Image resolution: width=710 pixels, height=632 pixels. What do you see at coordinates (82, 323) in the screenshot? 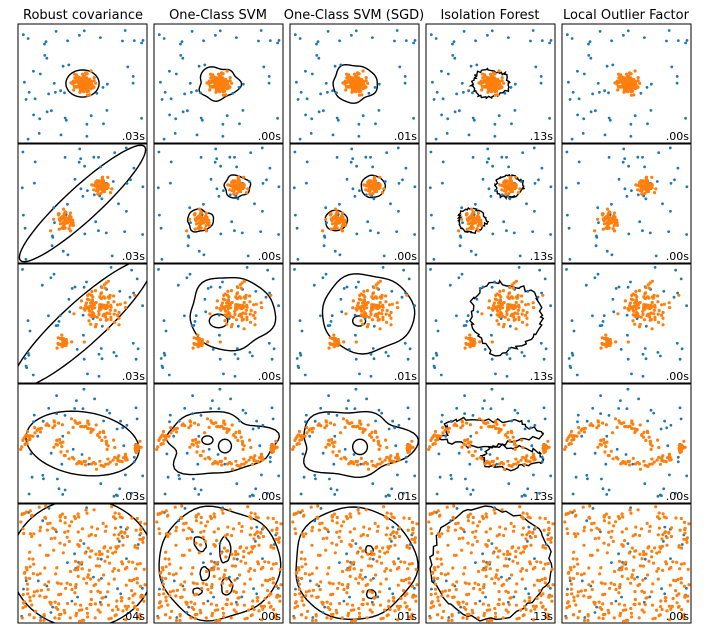
I see `subplot-r2-c0: .03s` at bounding box center [82, 323].